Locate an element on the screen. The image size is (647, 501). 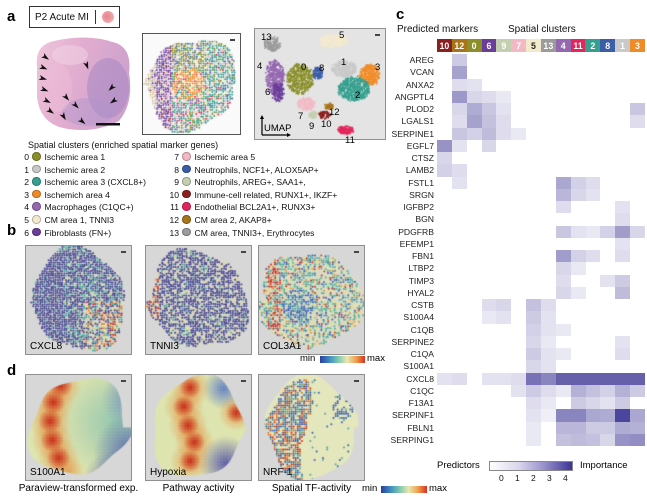
importance-tick-1: 1 is located at coordinates (517, 478).